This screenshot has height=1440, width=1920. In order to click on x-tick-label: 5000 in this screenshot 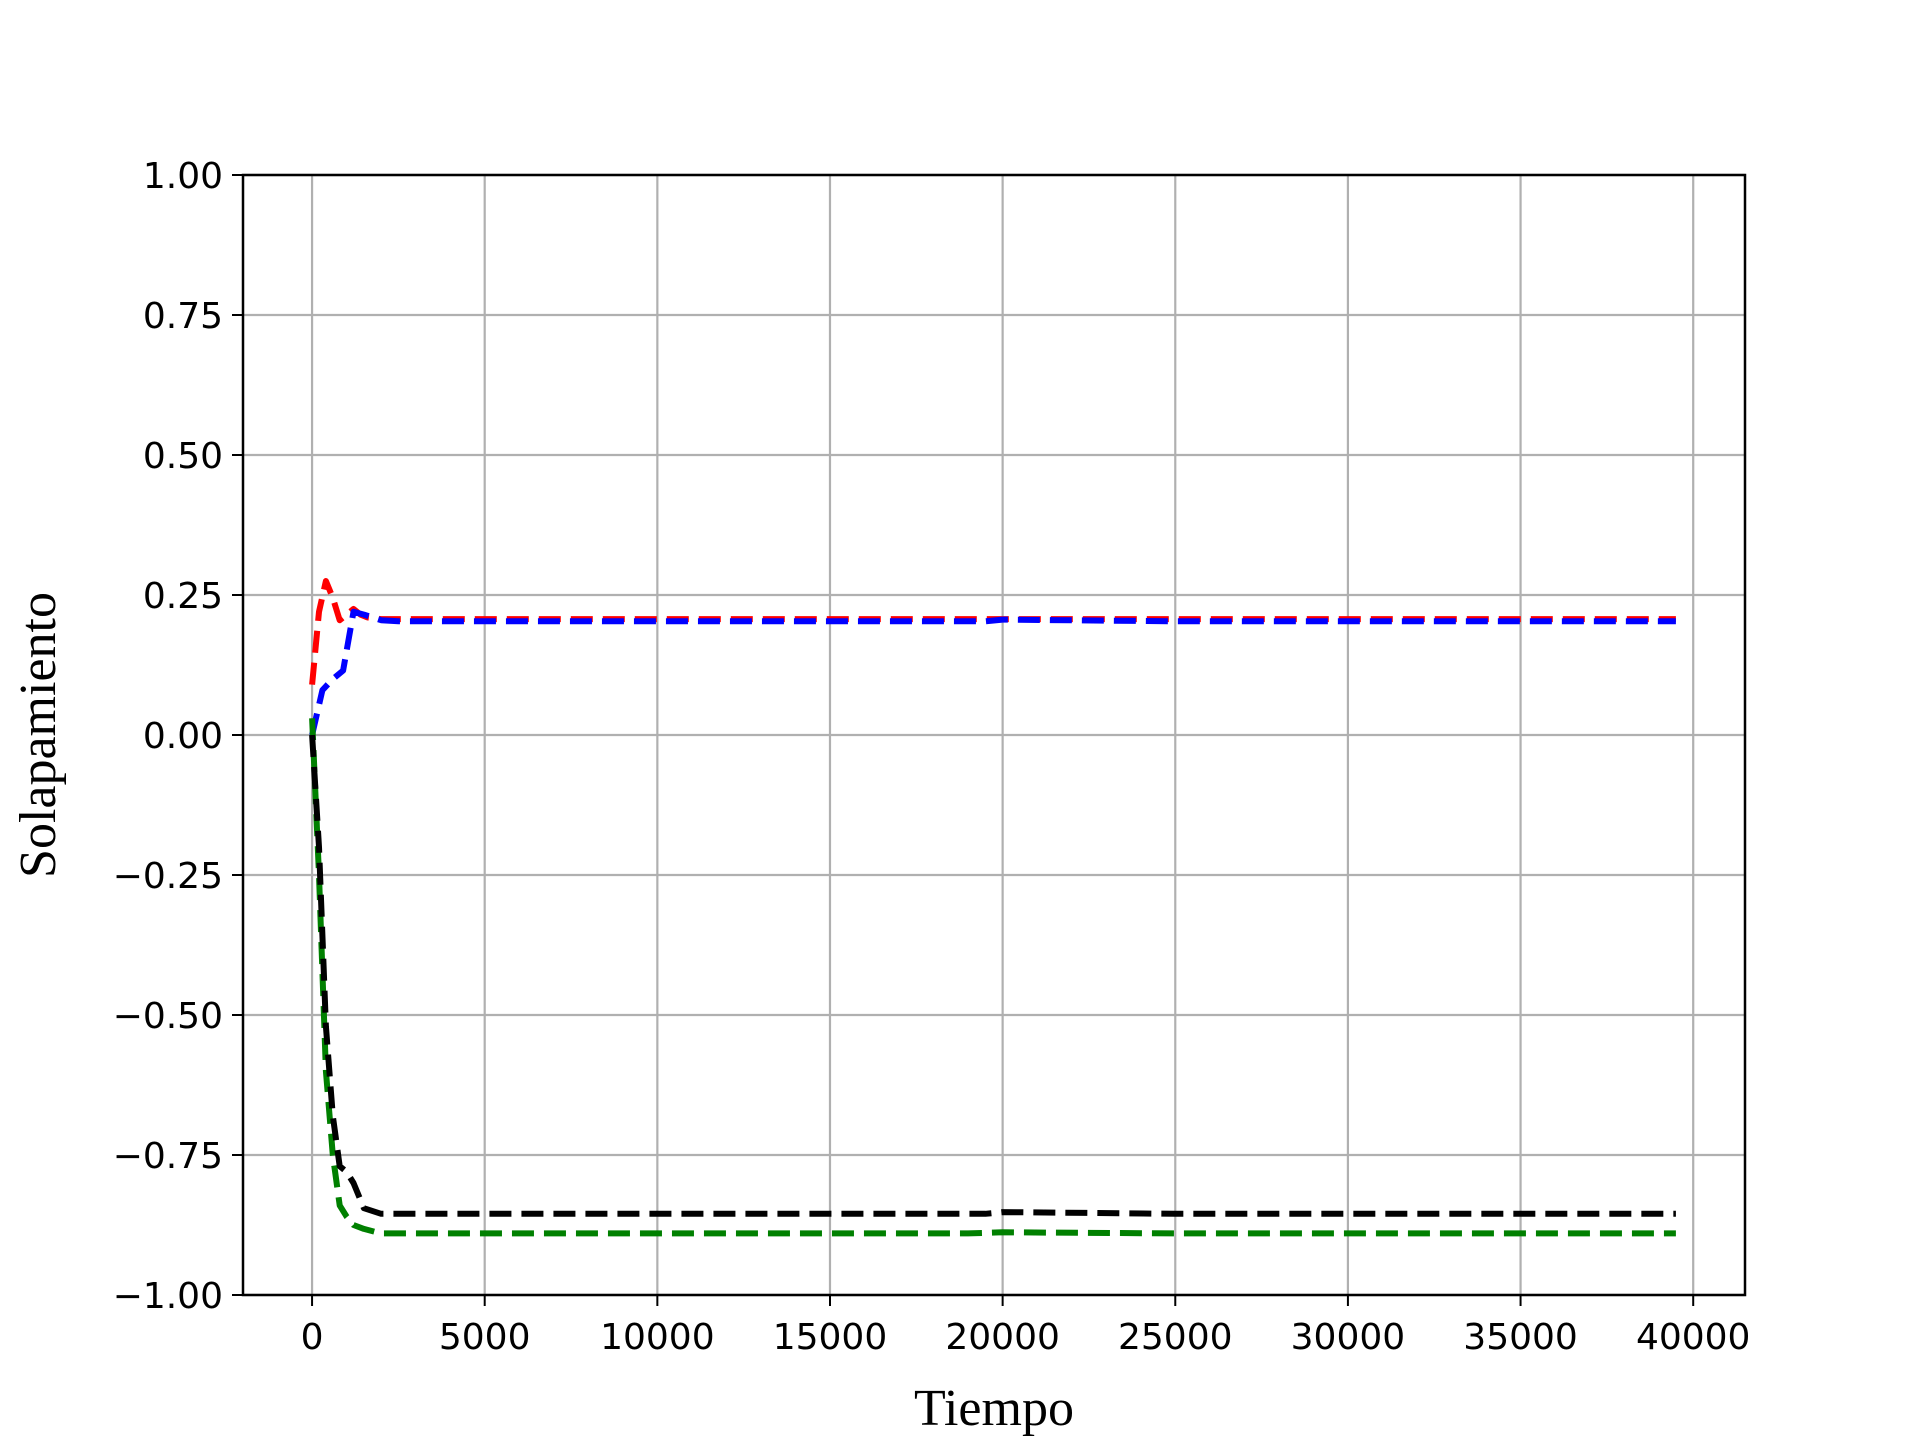, I will do `click(485, 1337)`.